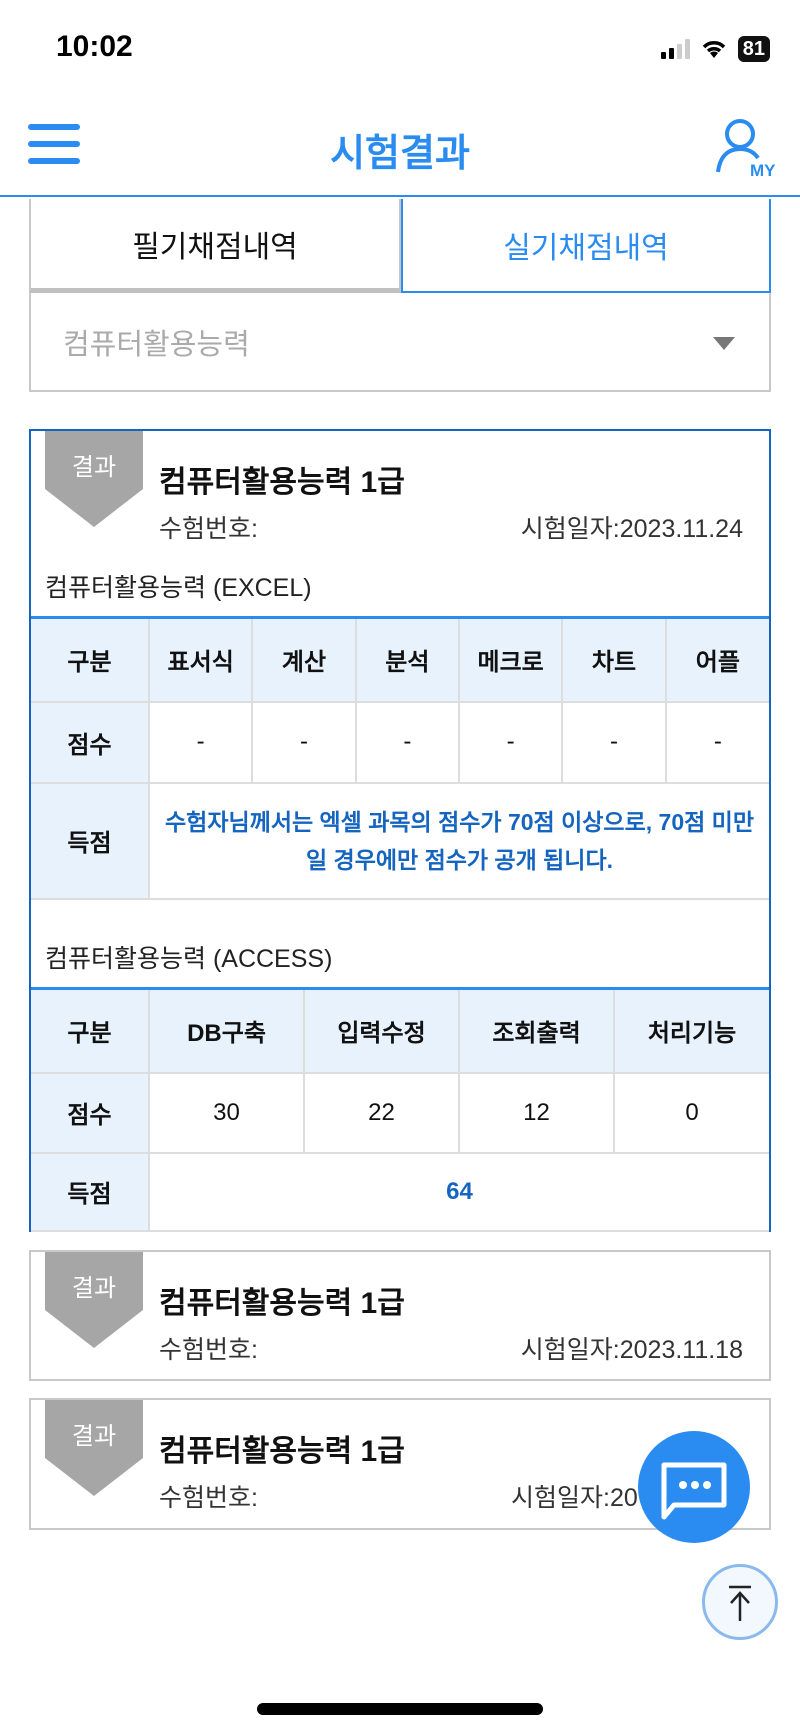 This screenshot has width=800, height=1733. I want to click on home-indicator, so click(400, 1709).